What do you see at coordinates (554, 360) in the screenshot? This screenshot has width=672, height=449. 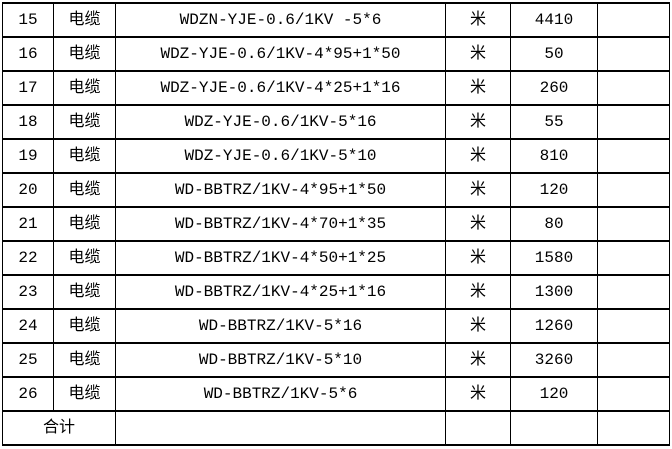 I see `cell-quantity: 3260` at bounding box center [554, 360].